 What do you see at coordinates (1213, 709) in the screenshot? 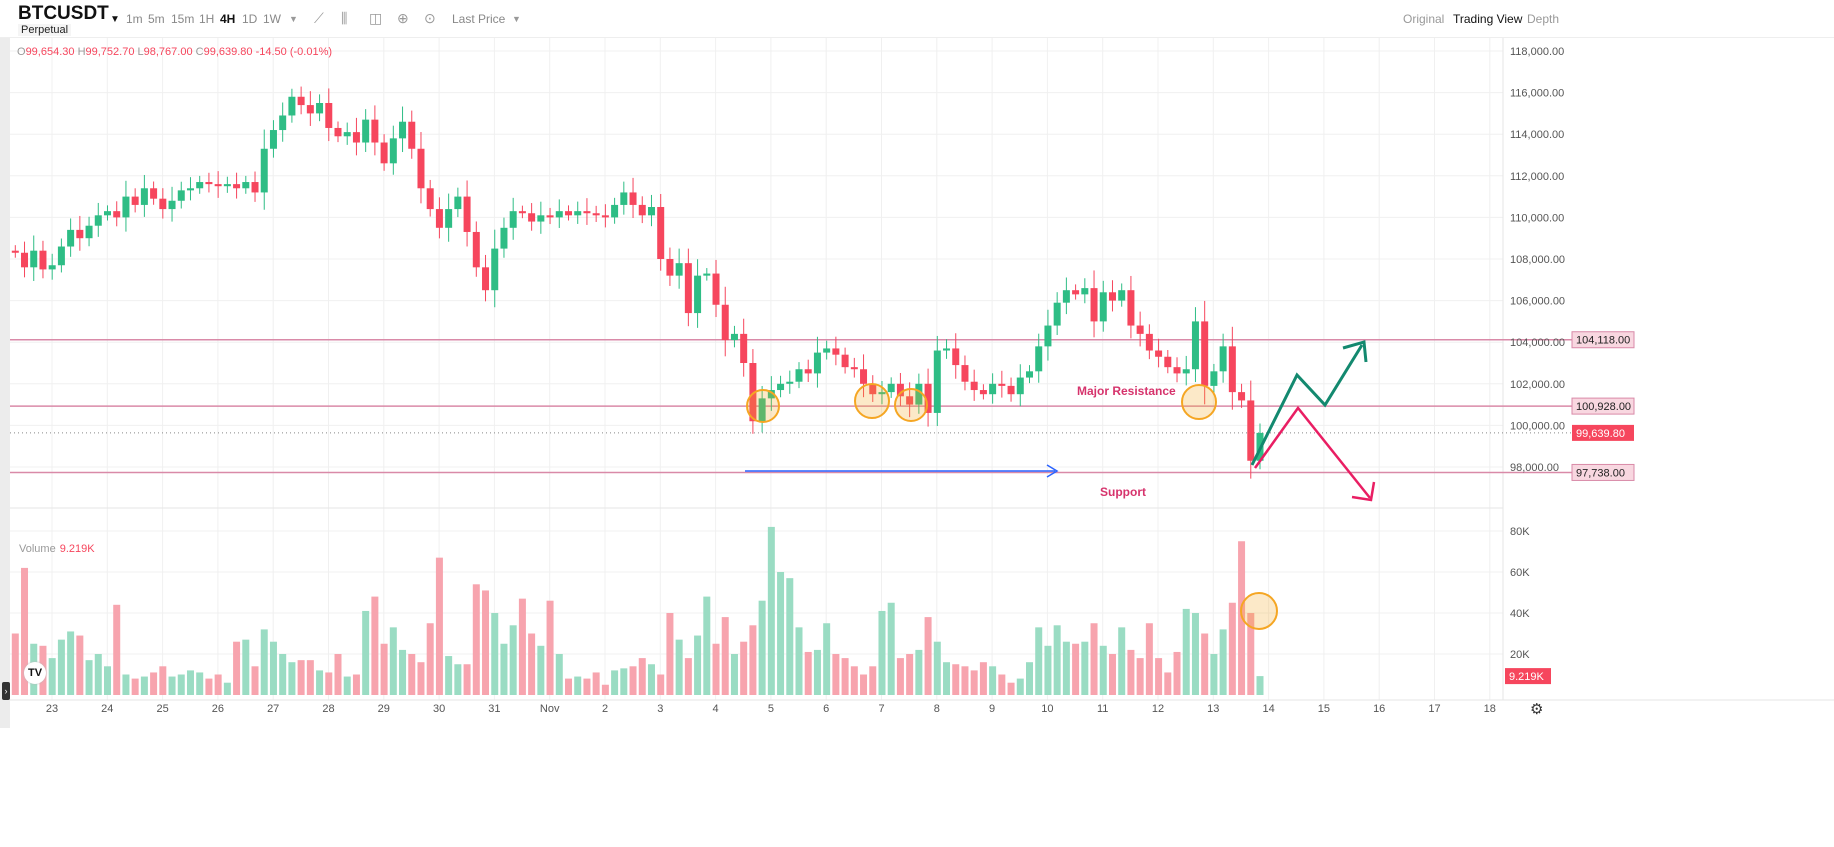
I see `time-tick-label: 13` at bounding box center [1213, 709].